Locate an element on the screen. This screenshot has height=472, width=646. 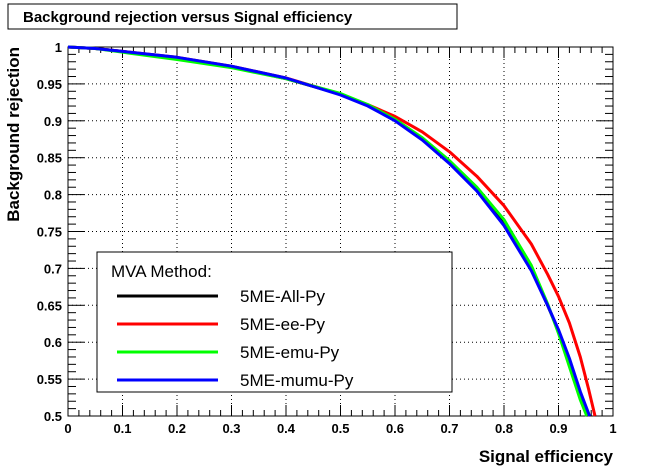
legend-header: MVA Method: is located at coordinates (161, 271).